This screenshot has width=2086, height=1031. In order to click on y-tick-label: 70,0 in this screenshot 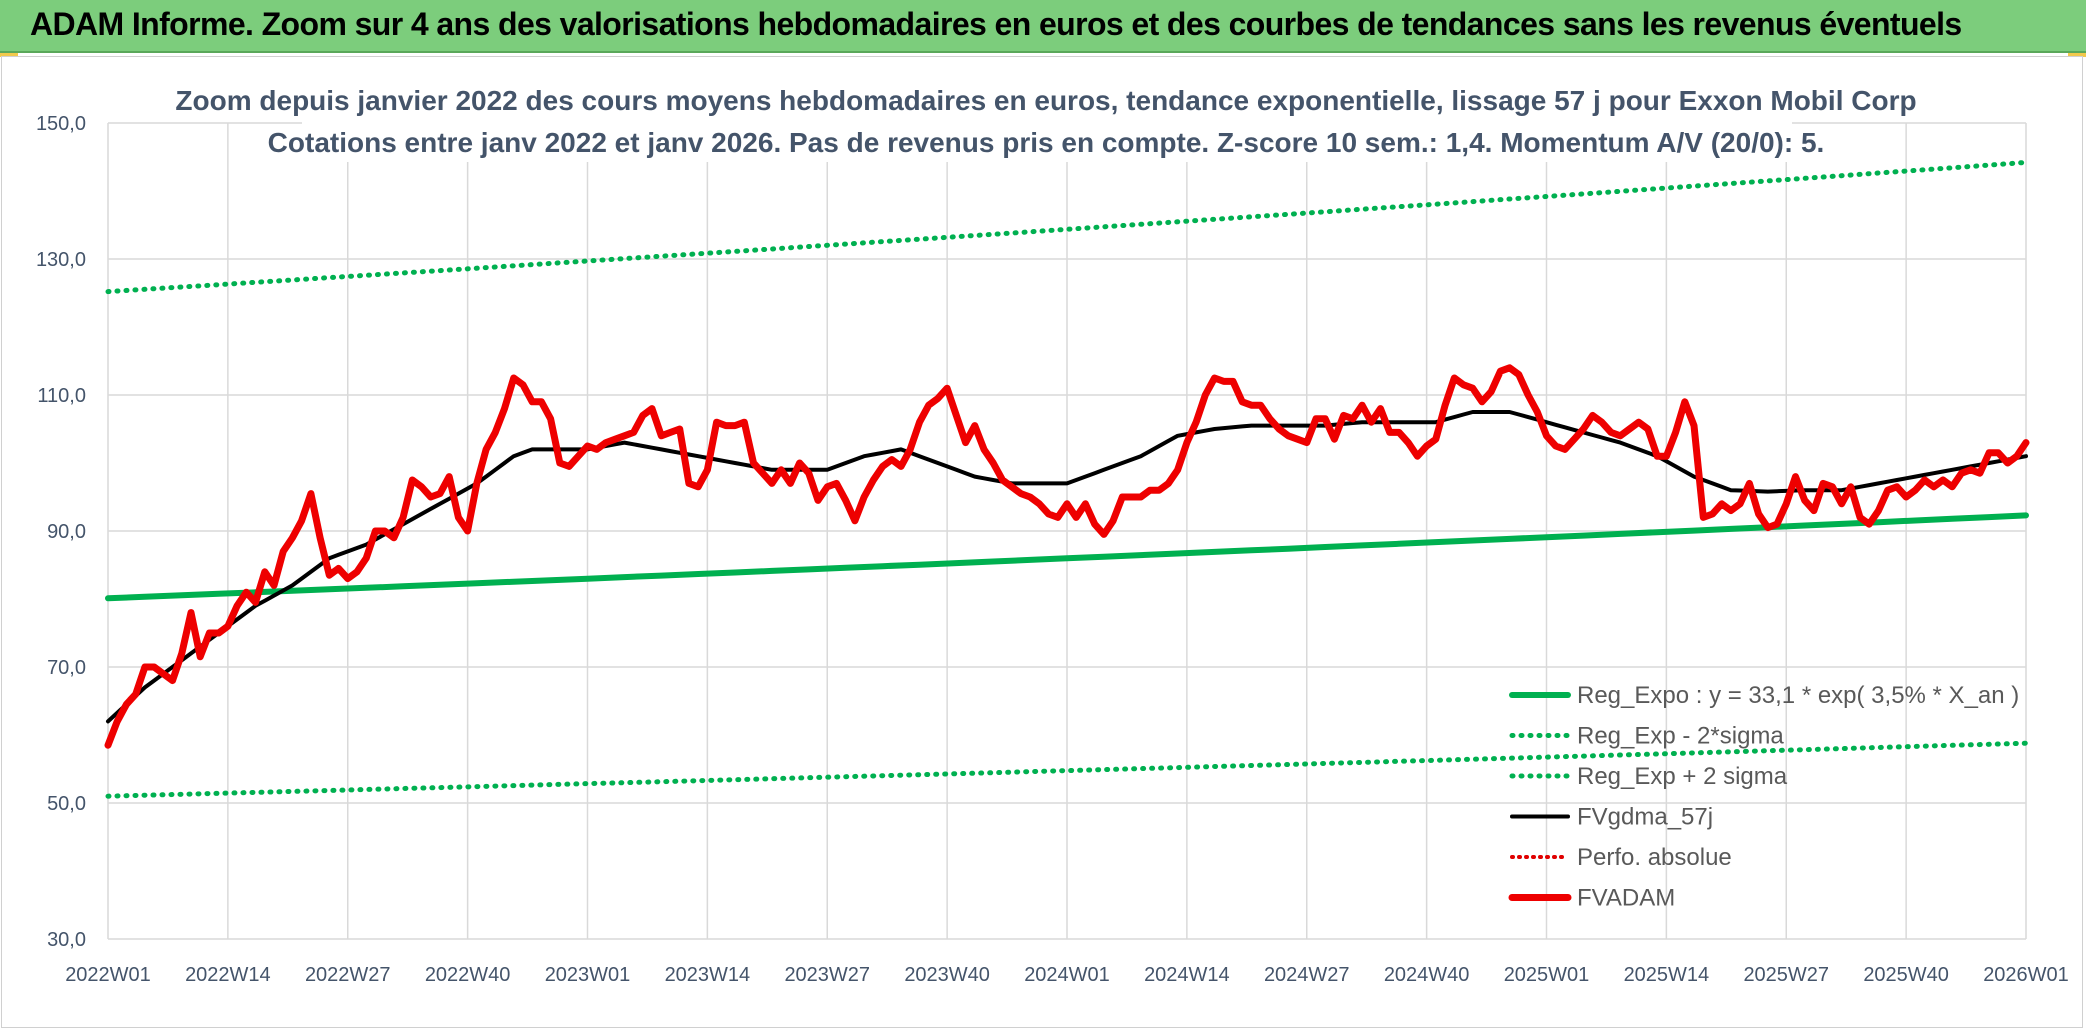, I will do `click(66, 668)`.